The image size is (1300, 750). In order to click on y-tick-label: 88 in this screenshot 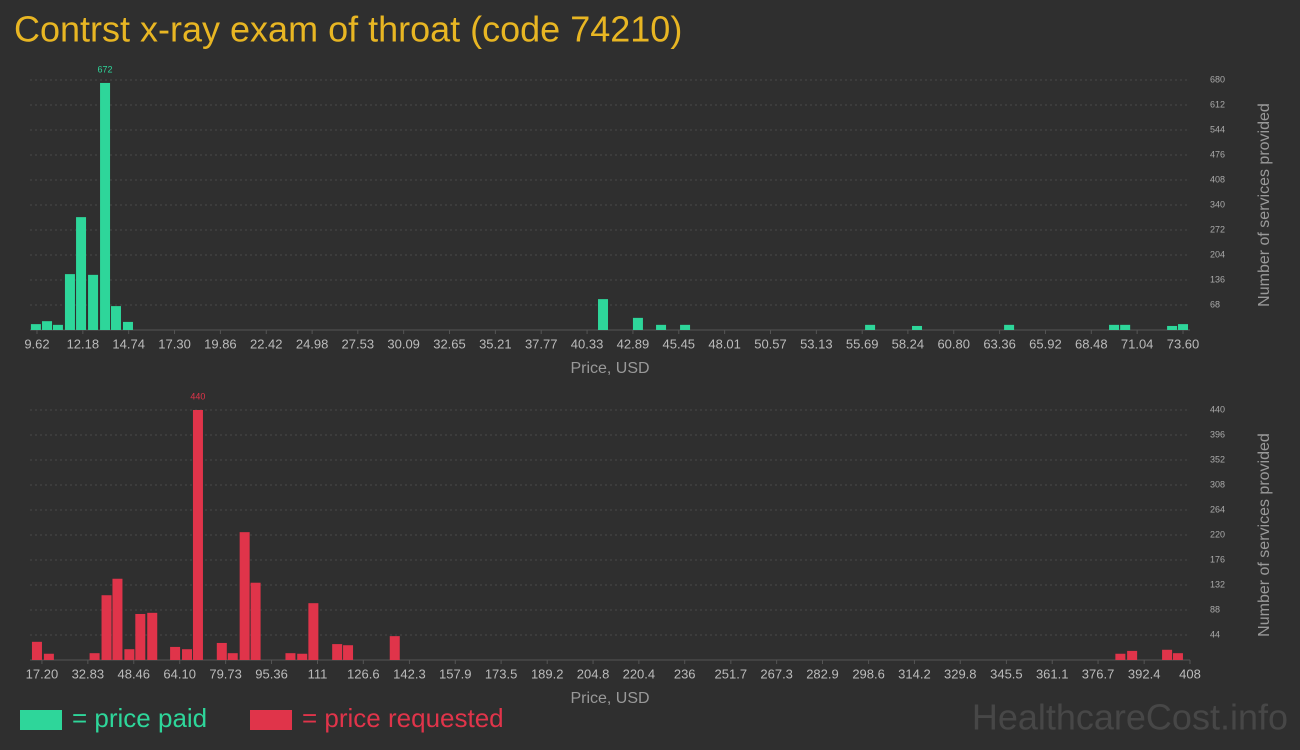, I will do `click(1215, 609)`.